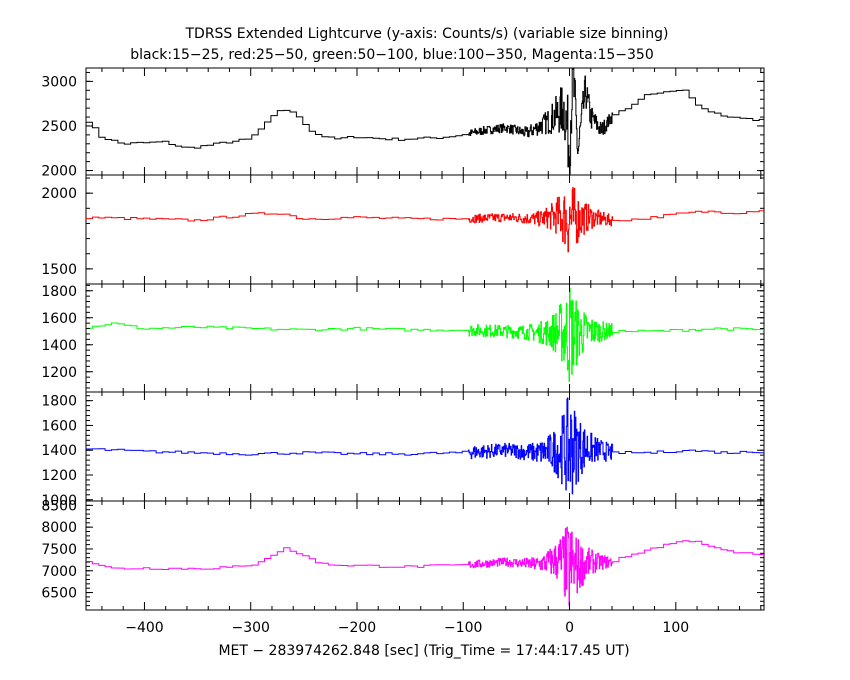 Image resolution: width=850 pixels, height=680 pixels. I want to click on x-tick-label: −200, so click(357, 628).